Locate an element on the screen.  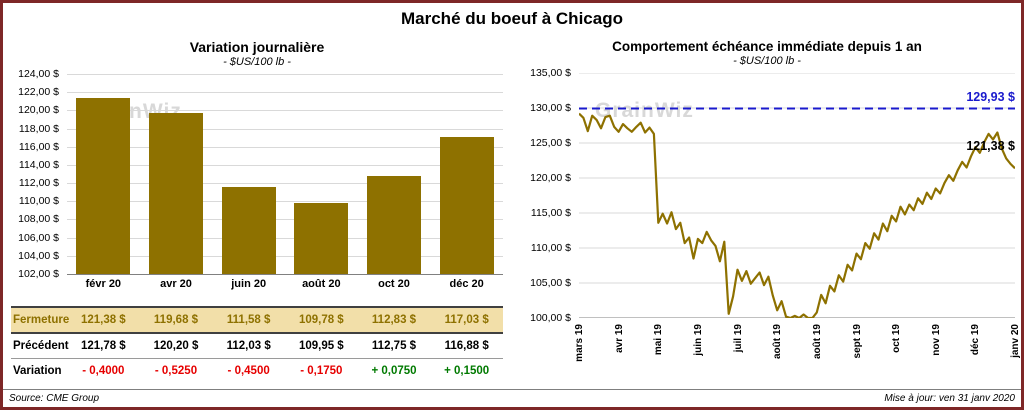
fermeture-value: 119,68 $ is located at coordinates (176, 320).